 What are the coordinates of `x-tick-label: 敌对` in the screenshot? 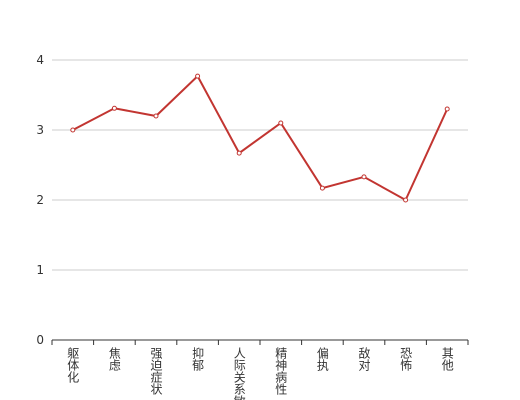 It's located at (364, 358).